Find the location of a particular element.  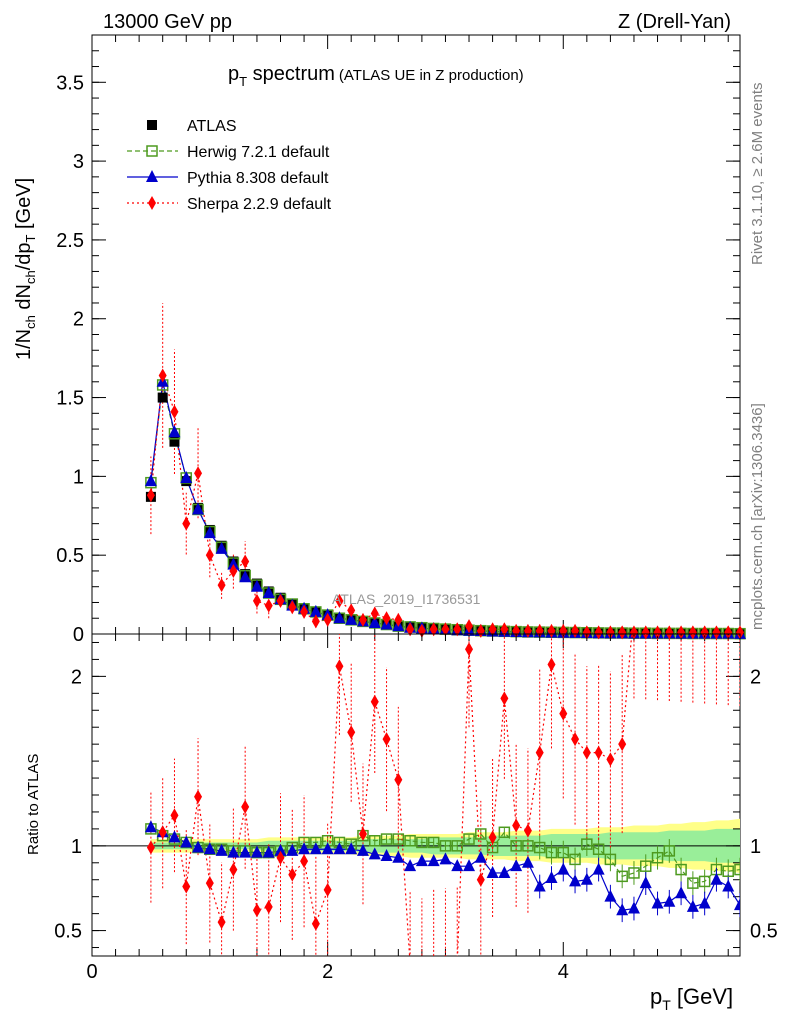

main-ytick-label: 2.5 is located at coordinates (70, 241).